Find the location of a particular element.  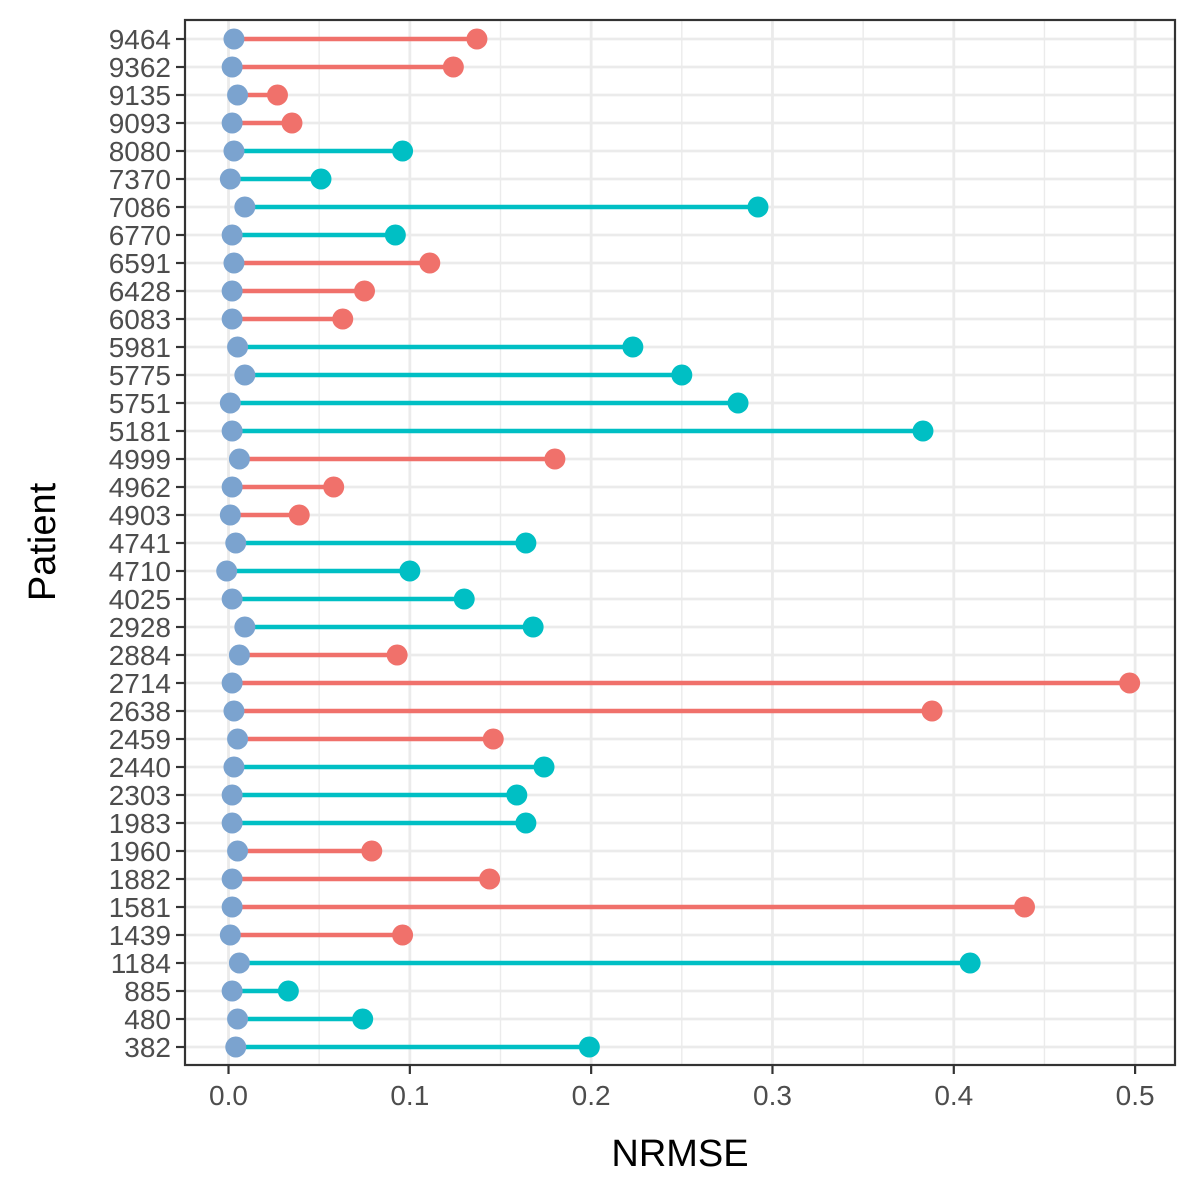

x-tick-label: 0.5 is located at coordinates (1135, 1095).